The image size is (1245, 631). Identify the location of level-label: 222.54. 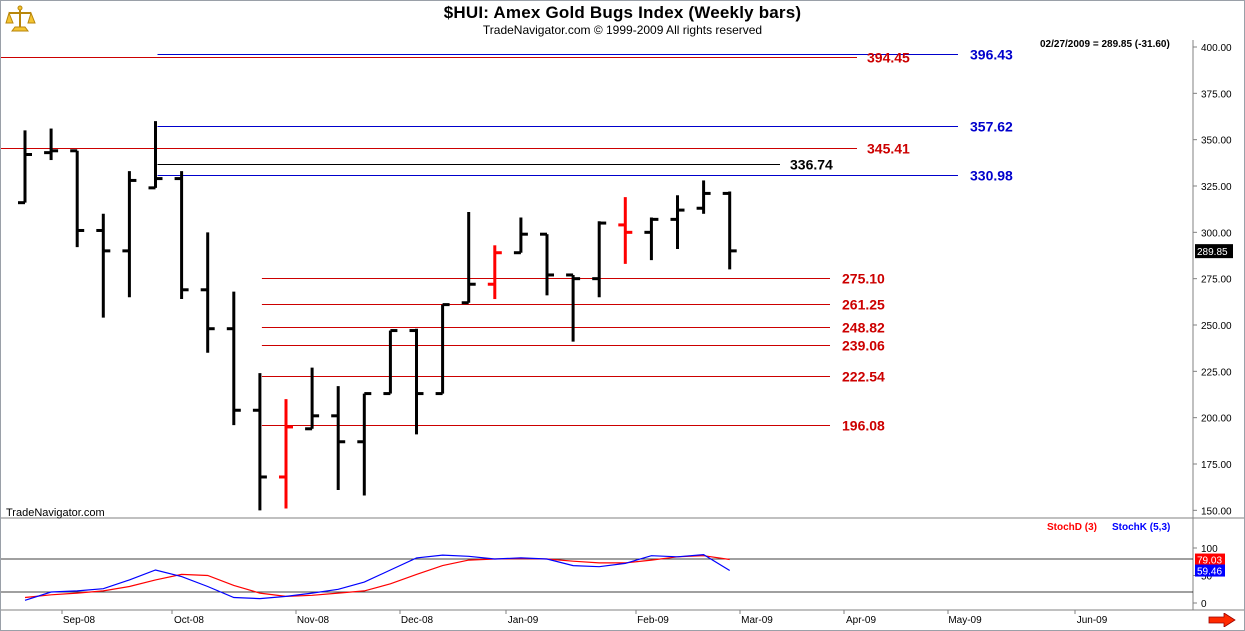
(863, 377).